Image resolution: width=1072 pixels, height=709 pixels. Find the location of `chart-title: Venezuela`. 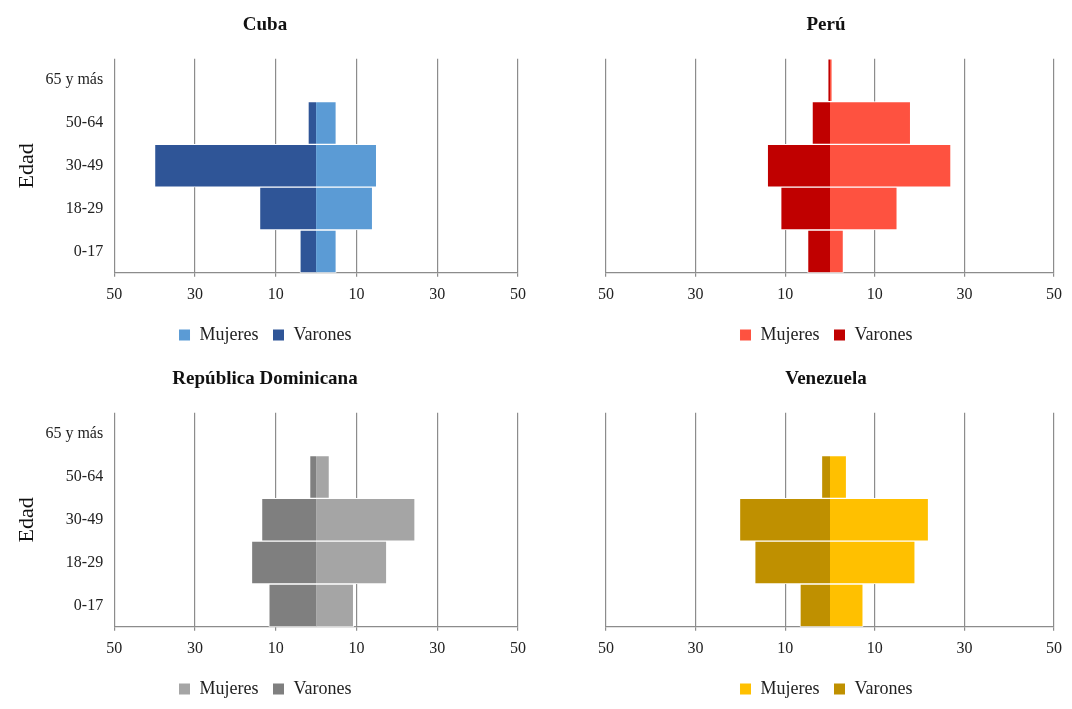

chart-title: Venezuela is located at coordinates (826, 378).